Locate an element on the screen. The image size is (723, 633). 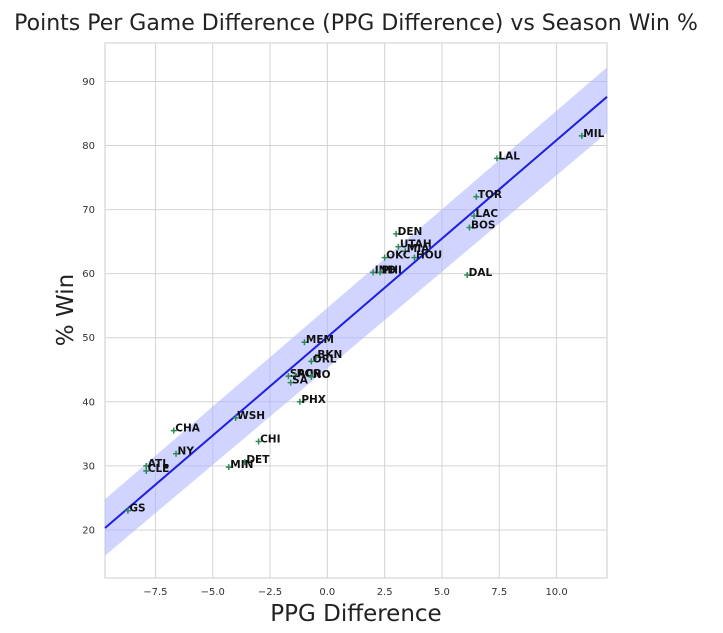
team-point: NO is located at coordinates (319, 375).